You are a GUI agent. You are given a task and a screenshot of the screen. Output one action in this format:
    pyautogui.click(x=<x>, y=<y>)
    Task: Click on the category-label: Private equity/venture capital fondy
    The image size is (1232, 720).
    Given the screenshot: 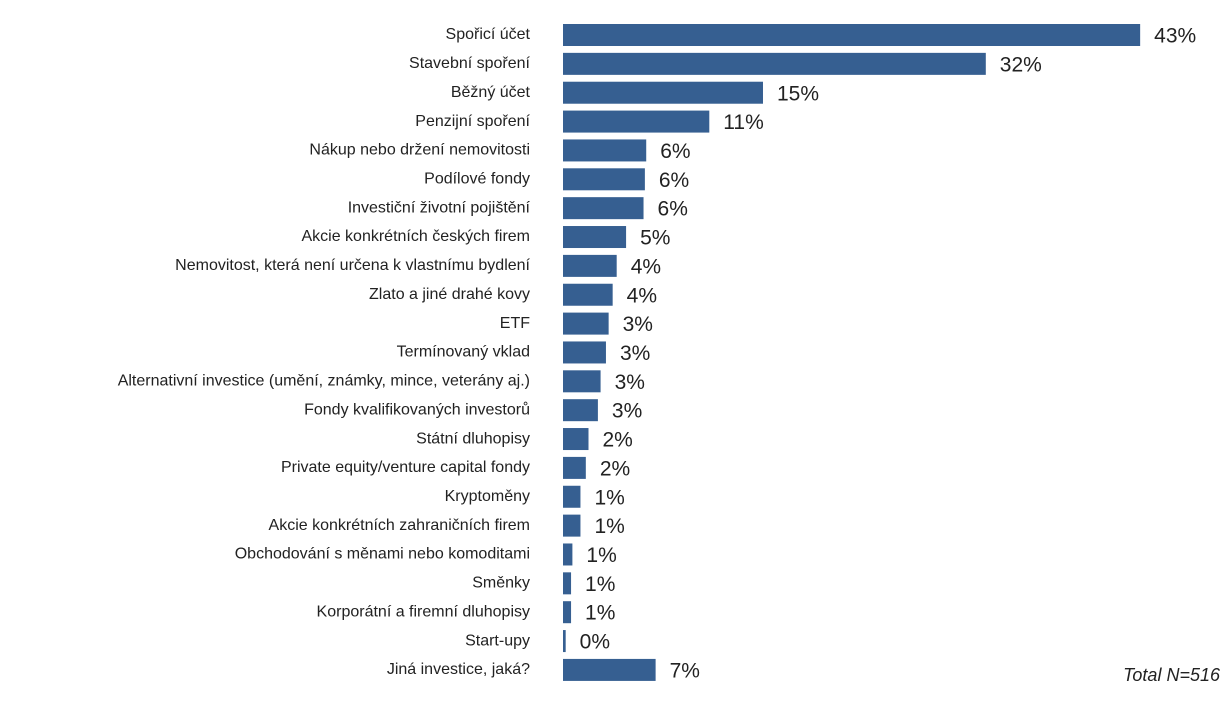 What is the action you would take?
    pyautogui.click(x=405, y=467)
    